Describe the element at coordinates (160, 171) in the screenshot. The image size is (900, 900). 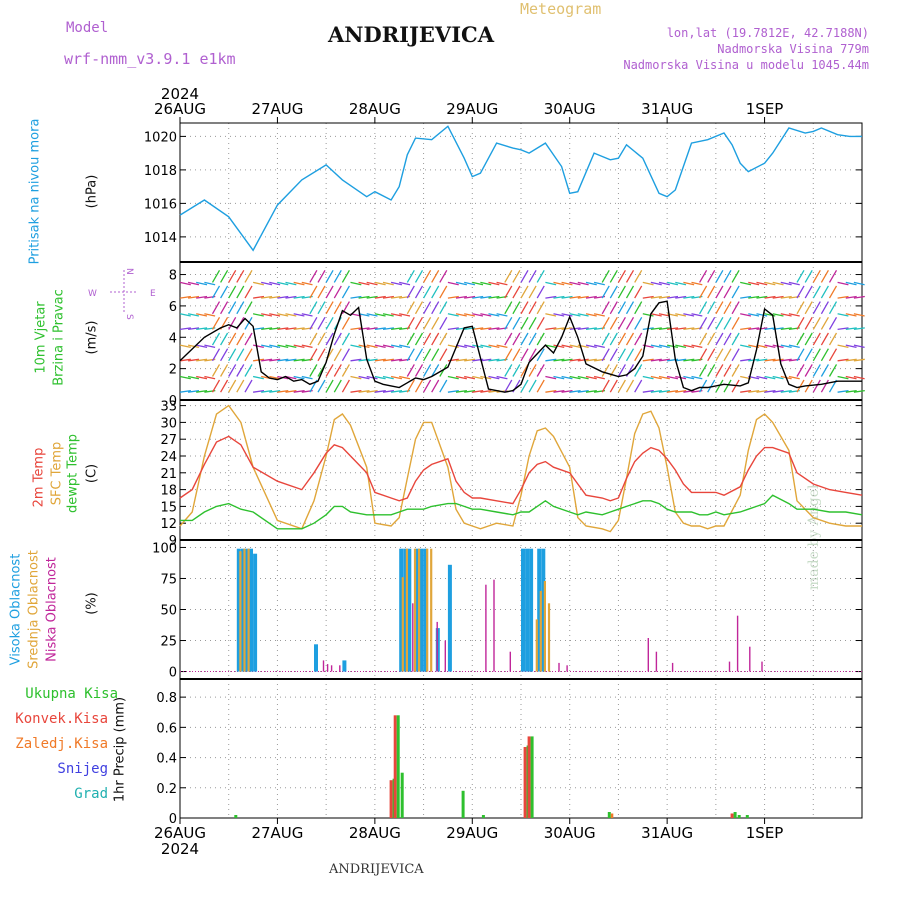
I see `tick-label-pressure: 1018` at that location.